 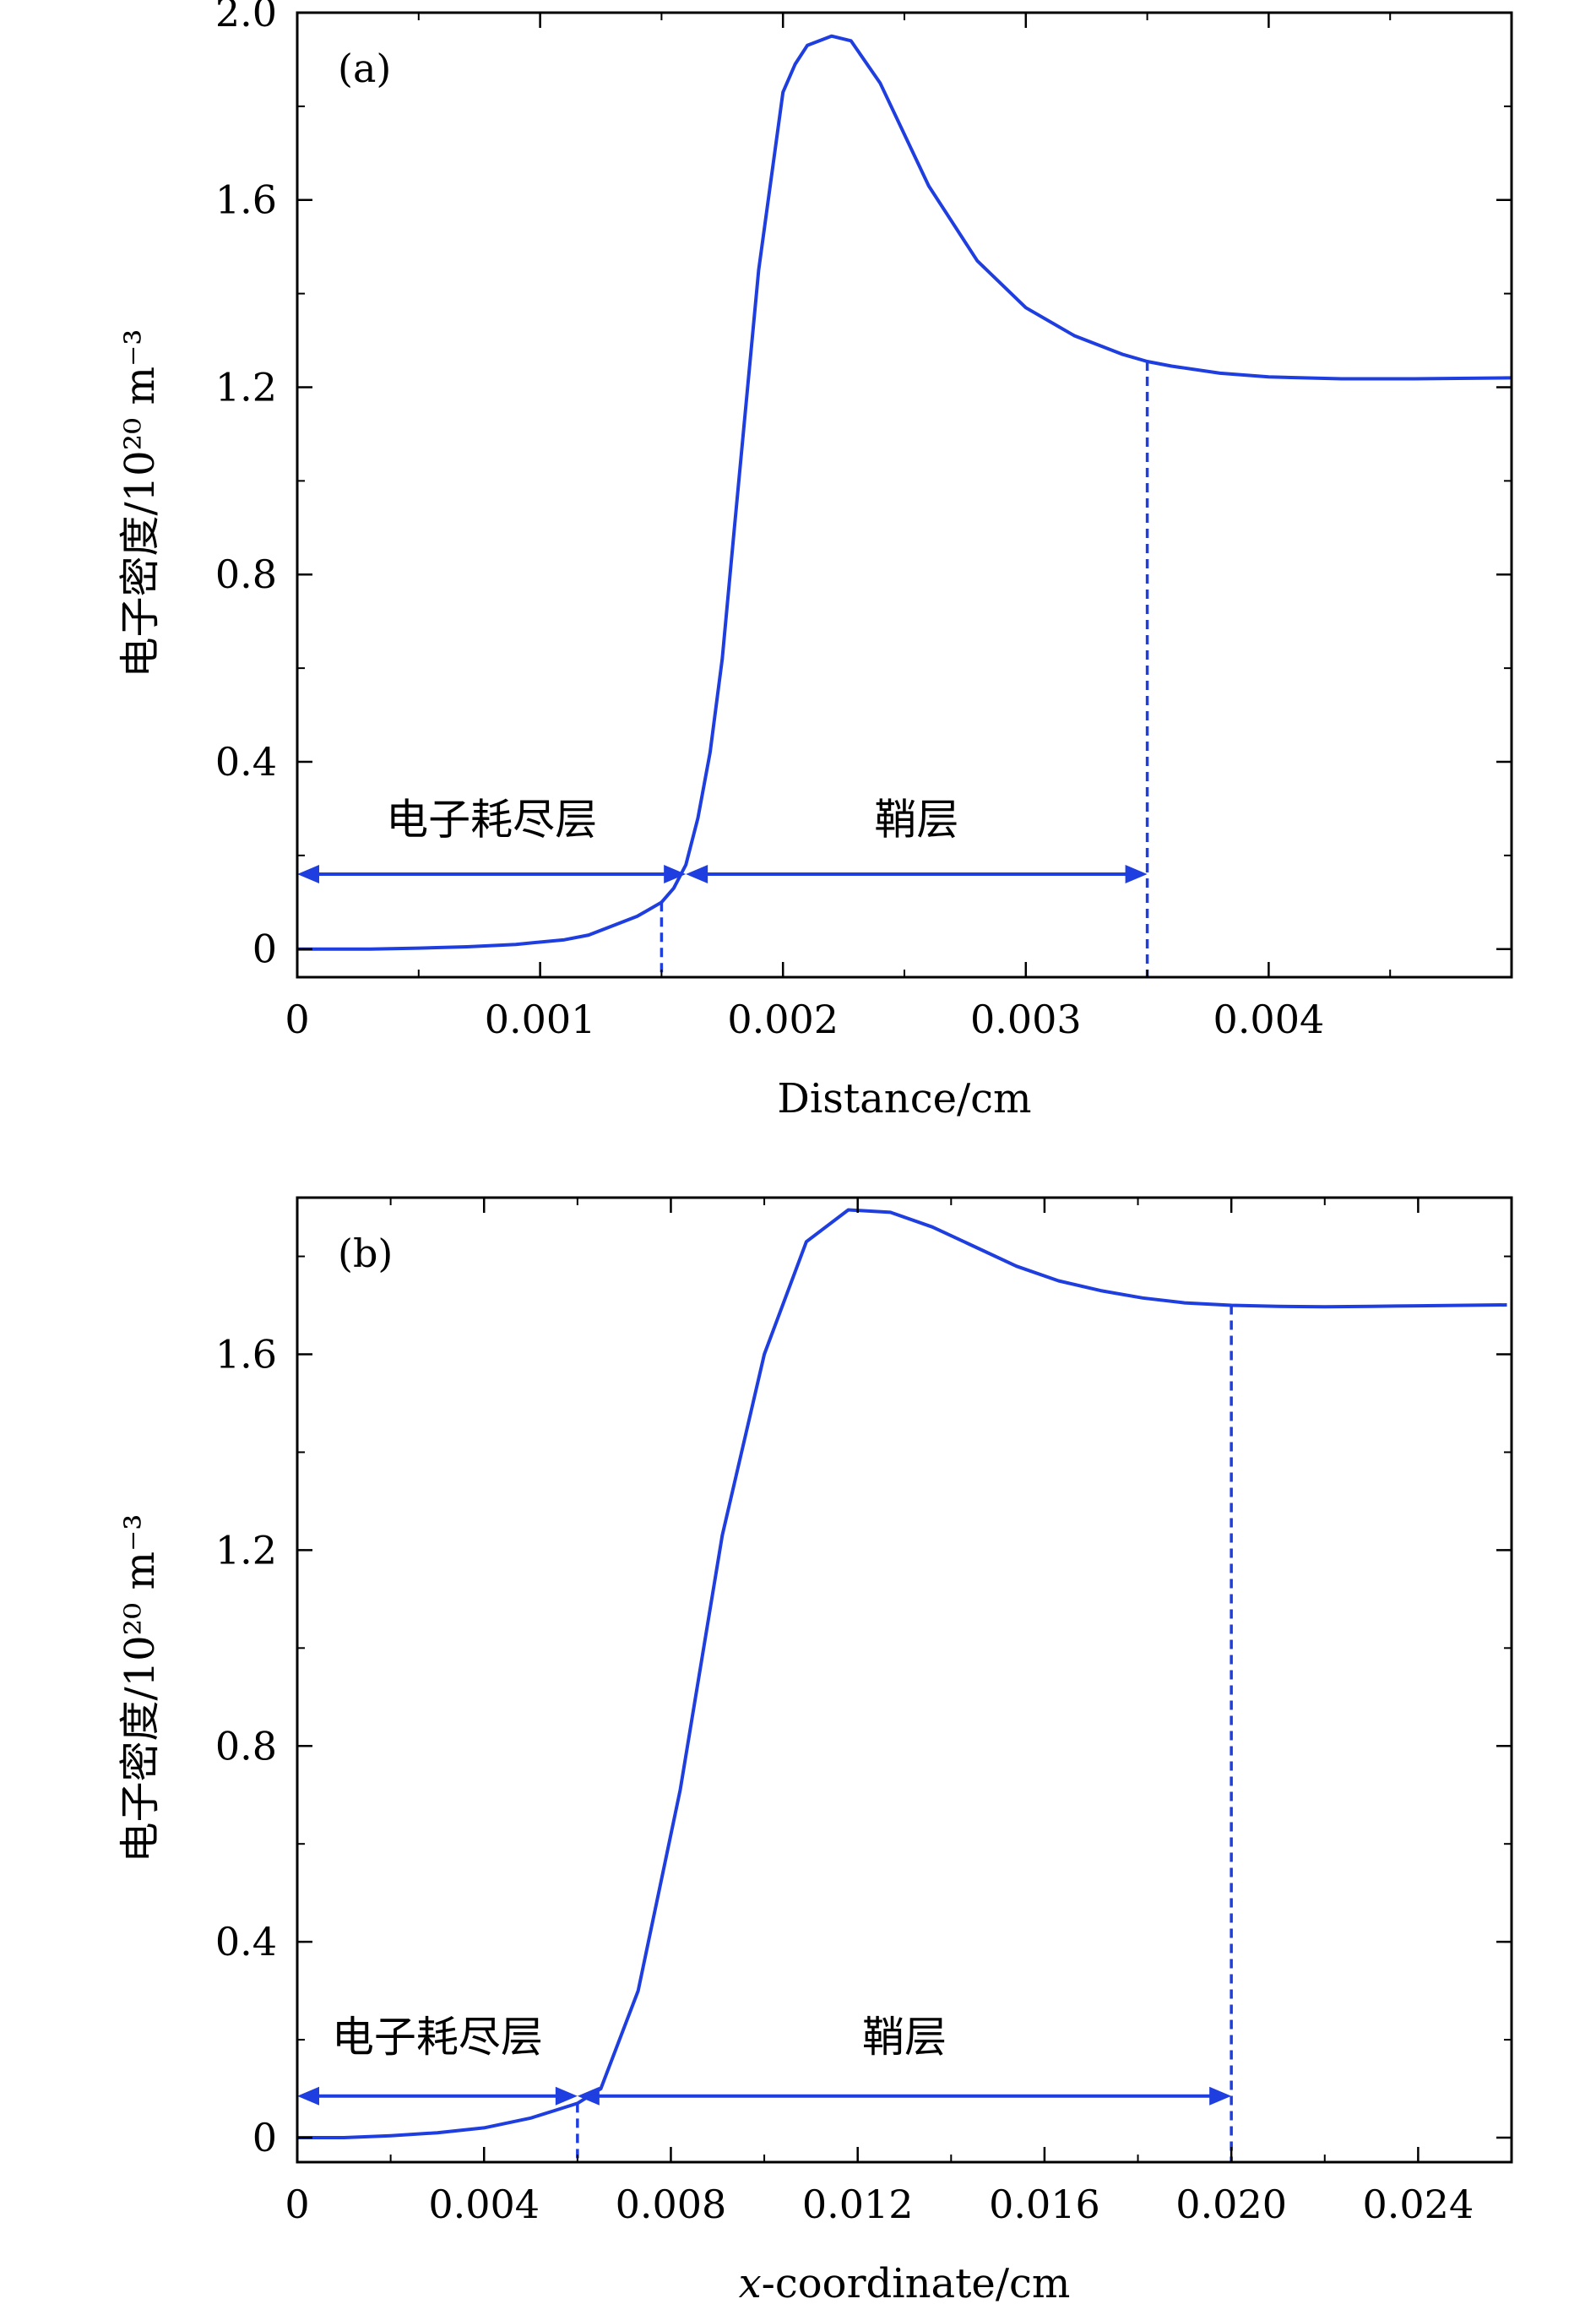 I want to click on x-tick-label: 0.012, so click(x=858, y=2204).